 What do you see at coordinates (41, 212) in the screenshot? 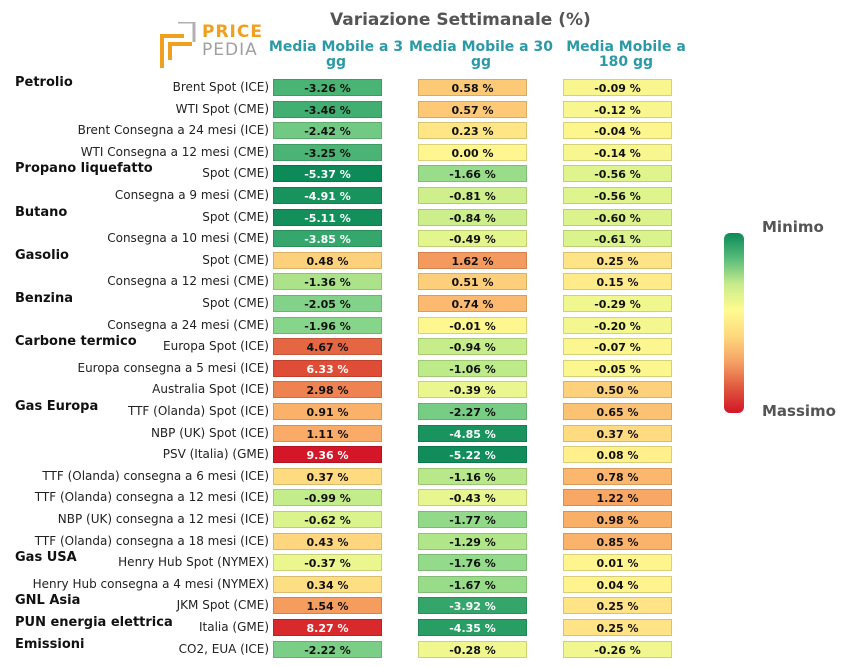
I see `group-label: Butano` at bounding box center [41, 212].